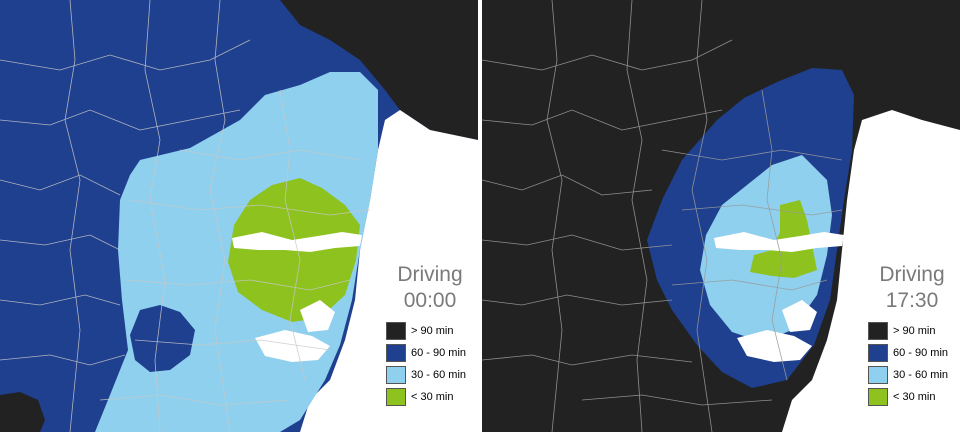 This screenshot has height=432, width=960. I want to click on region-over-90-southwest, so click(22, 412).